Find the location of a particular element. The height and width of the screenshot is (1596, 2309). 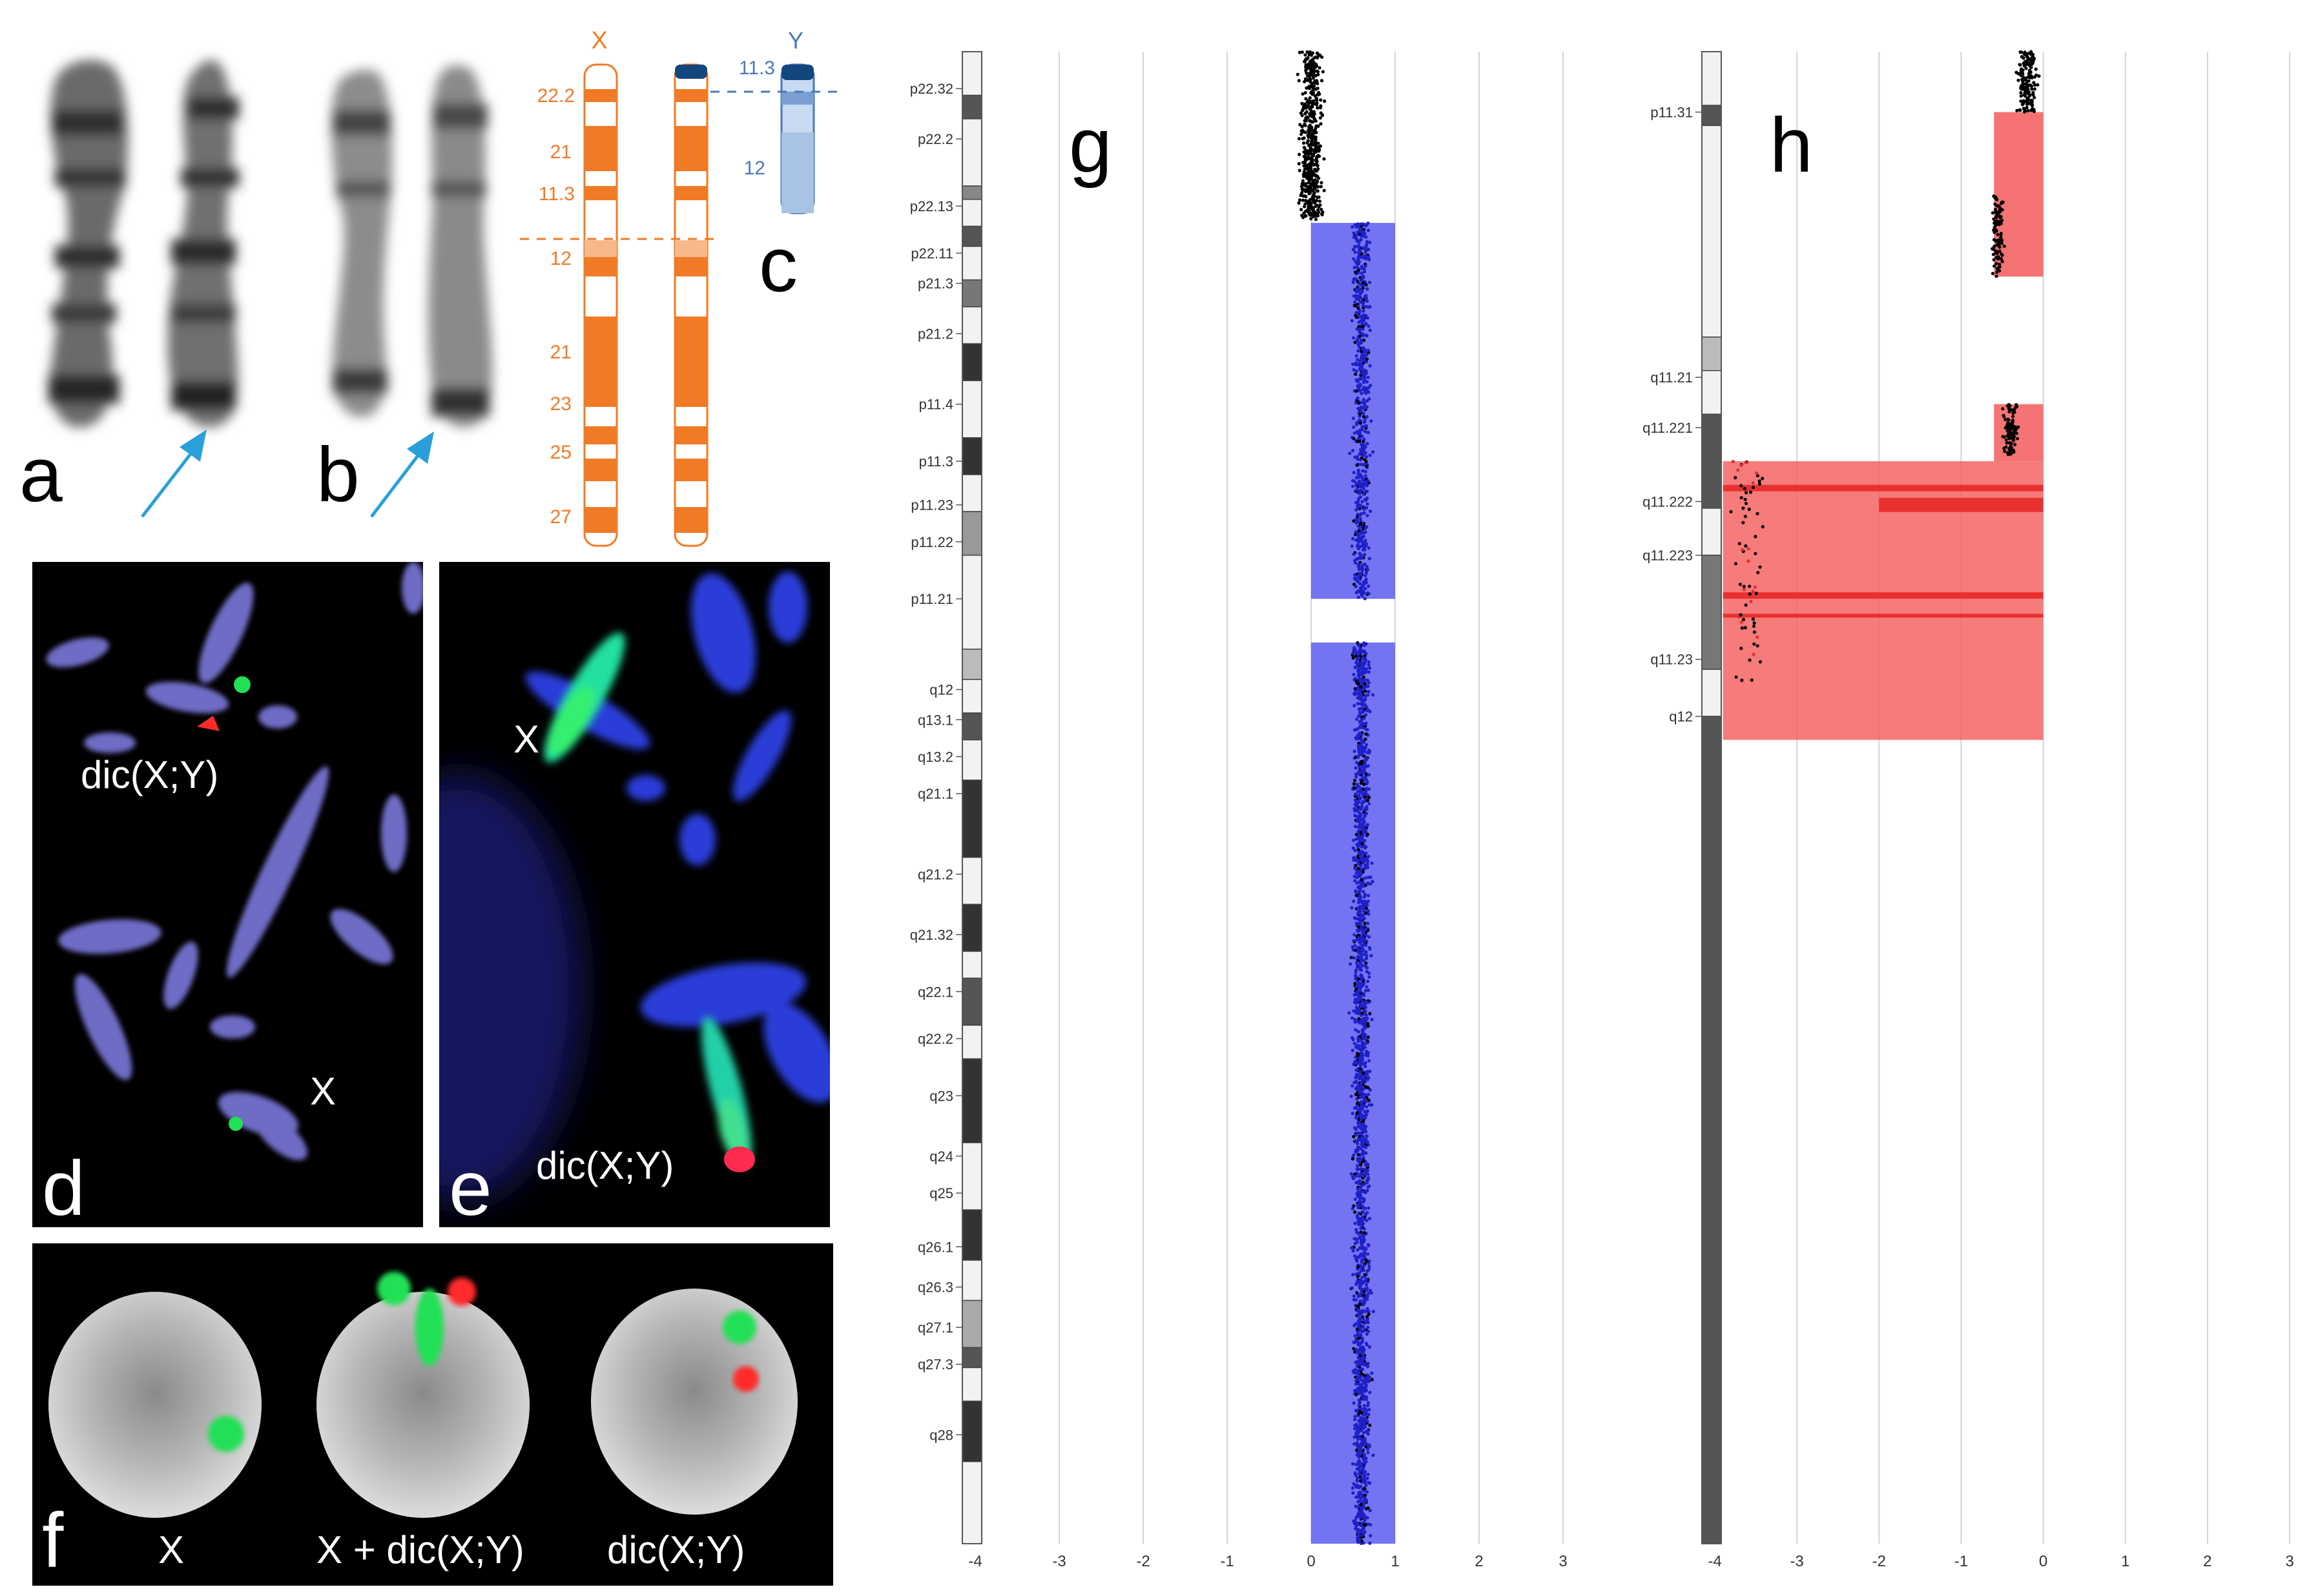

x-tick-label: 0 is located at coordinates (1311, 1561).